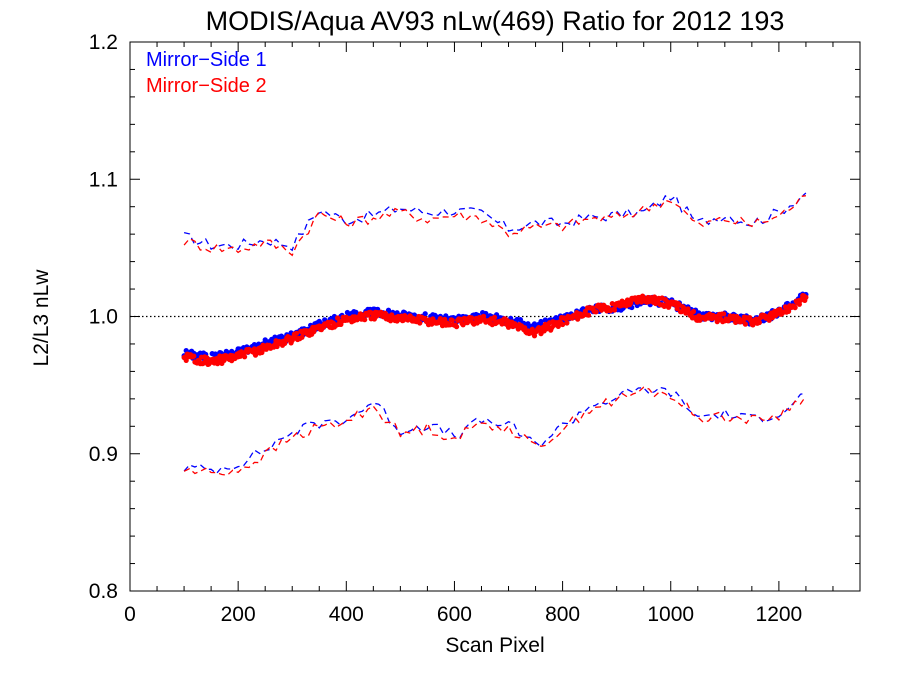 The image size is (900, 680). What do you see at coordinates (562, 614) in the screenshot?
I see `x-tick-label: 800` at bounding box center [562, 614].